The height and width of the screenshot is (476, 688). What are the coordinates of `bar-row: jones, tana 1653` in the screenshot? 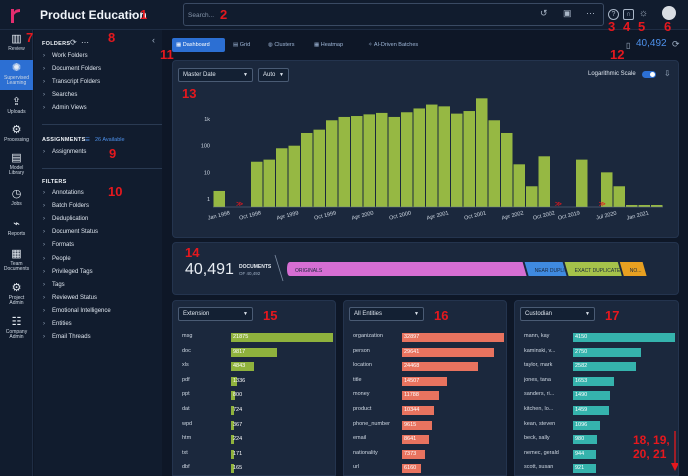 It's located at (596, 381).